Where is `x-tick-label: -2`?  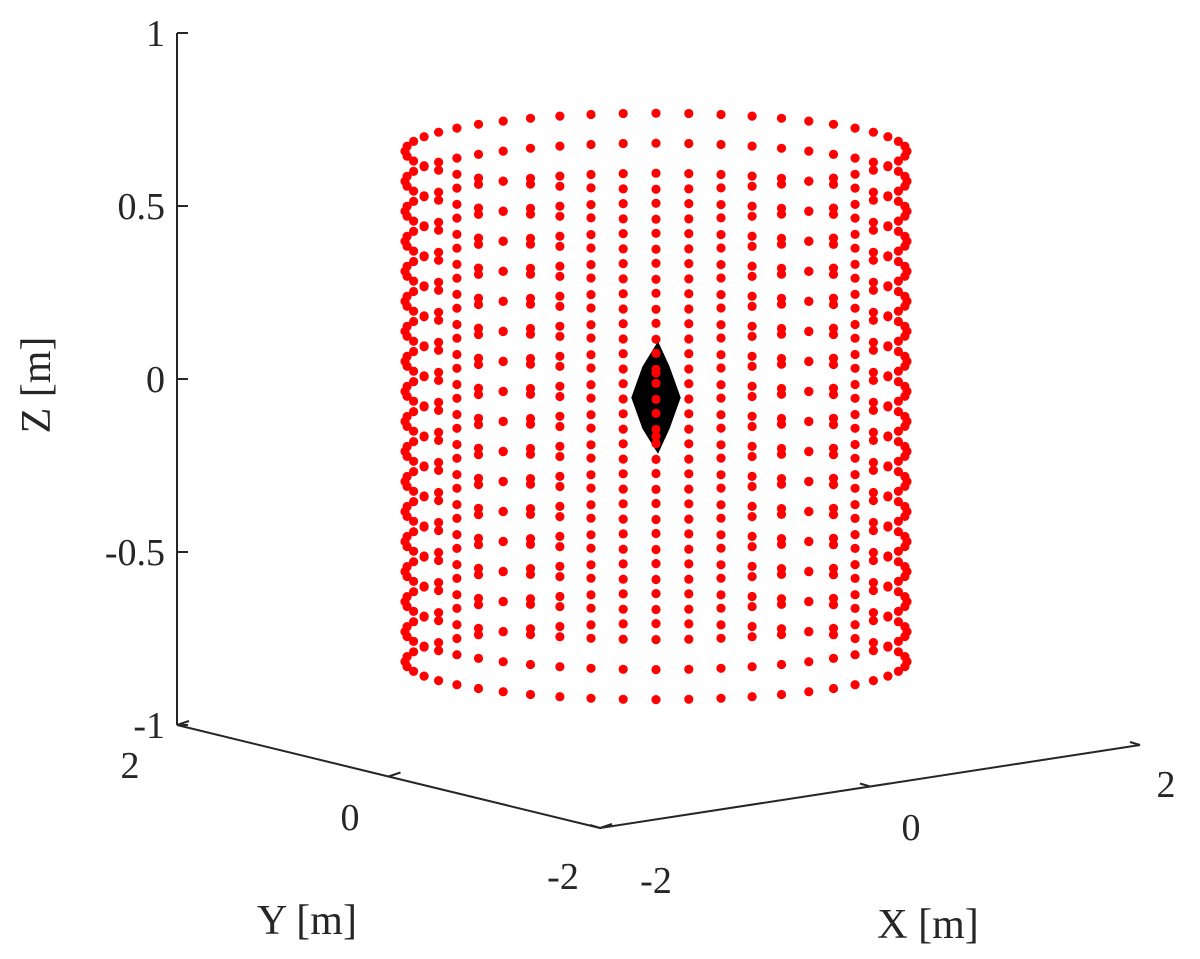
x-tick-label: -2 is located at coordinates (656, 881).